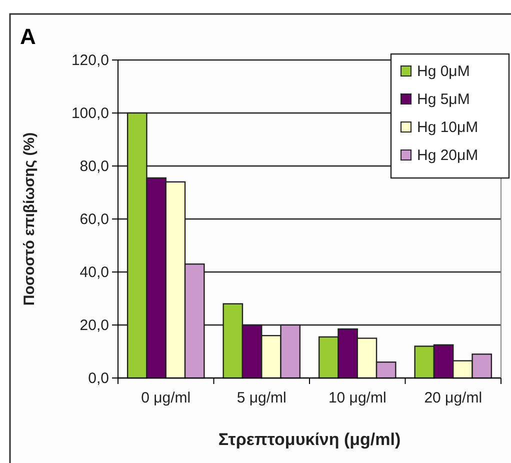 This screenshot has height=463, width=511. Describe the element at coordinates (28, 36) in the screenshot. I see `chart-title: A` at that location.